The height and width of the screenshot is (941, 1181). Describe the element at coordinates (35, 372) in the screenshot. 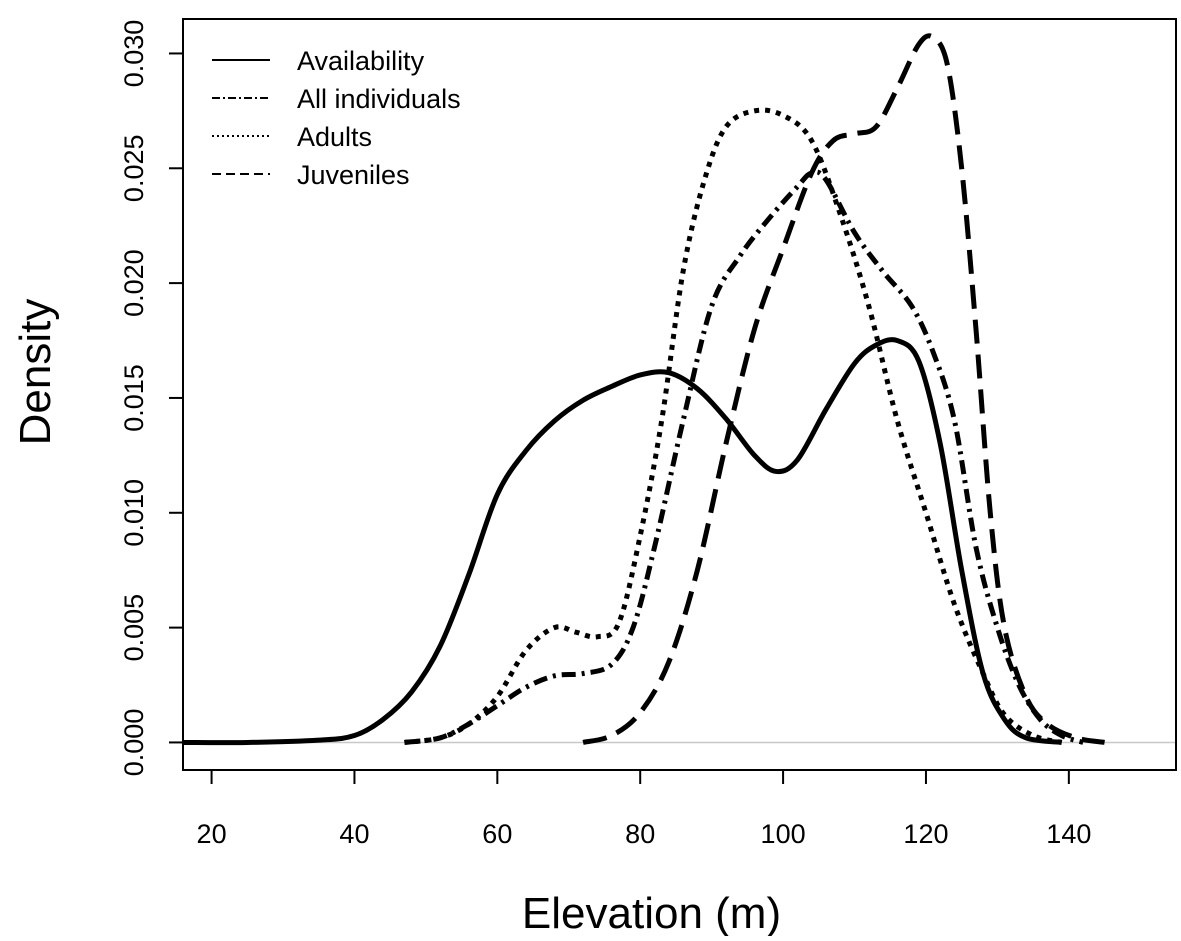

I see `y-axis-title: Density` at that location.